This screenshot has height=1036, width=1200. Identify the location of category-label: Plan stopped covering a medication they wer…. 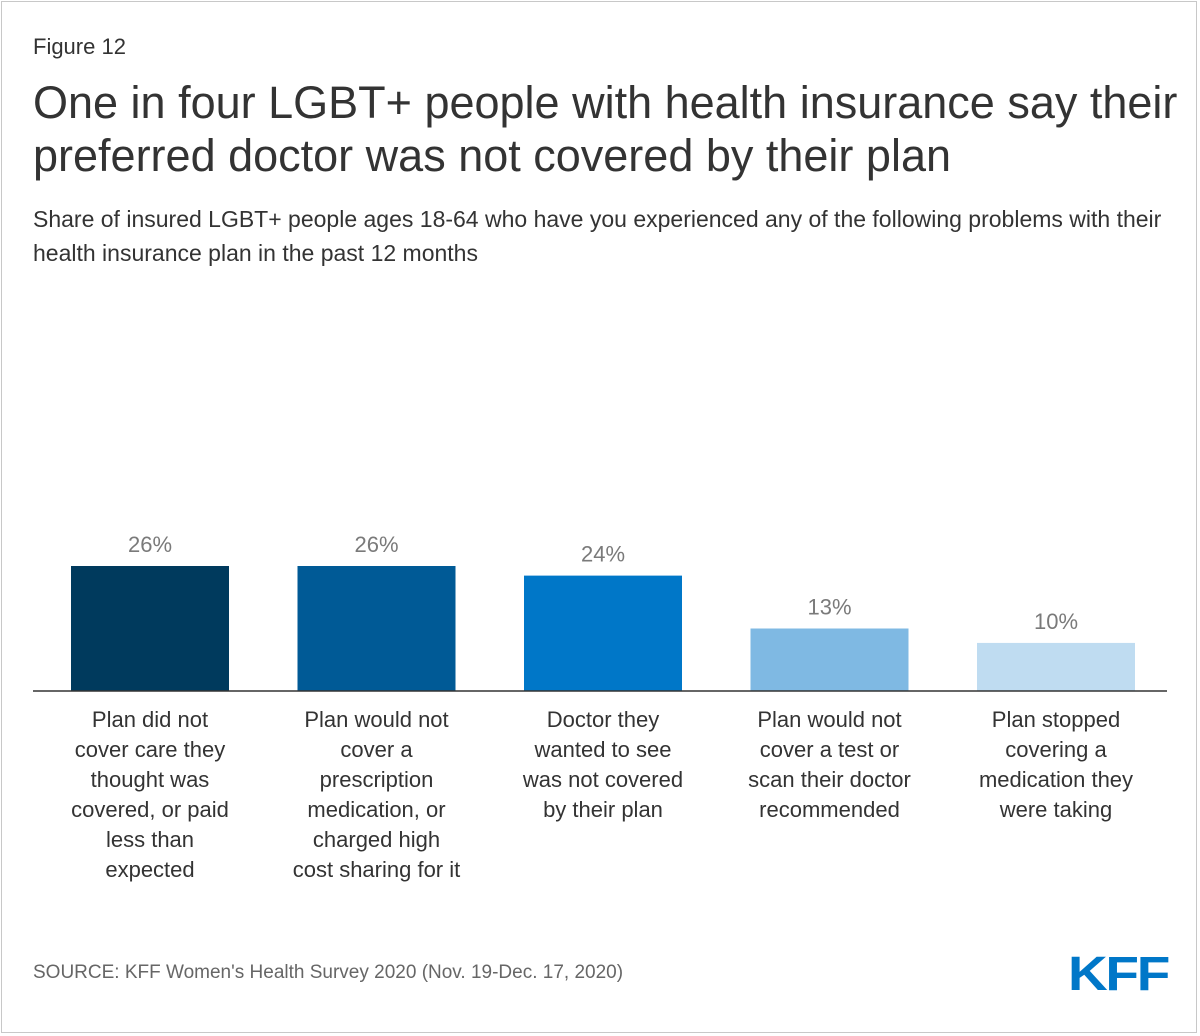
(1056, 764).